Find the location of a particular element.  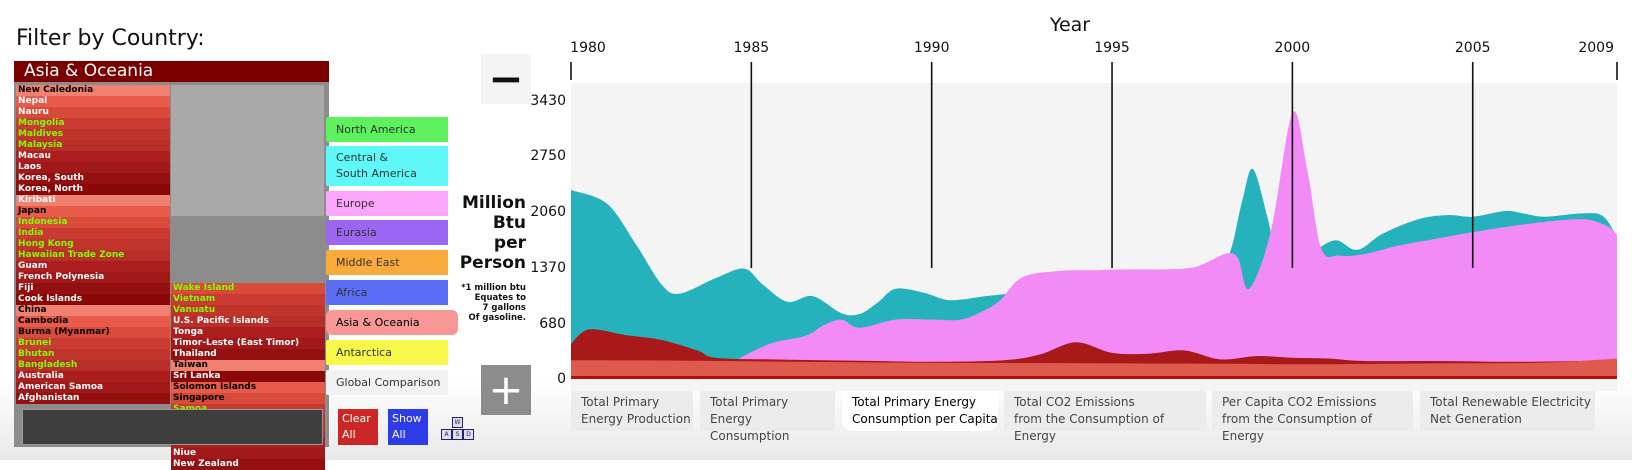

indicator-tab: Total Primary Energy Consumption is located at coordinates (767, 417).